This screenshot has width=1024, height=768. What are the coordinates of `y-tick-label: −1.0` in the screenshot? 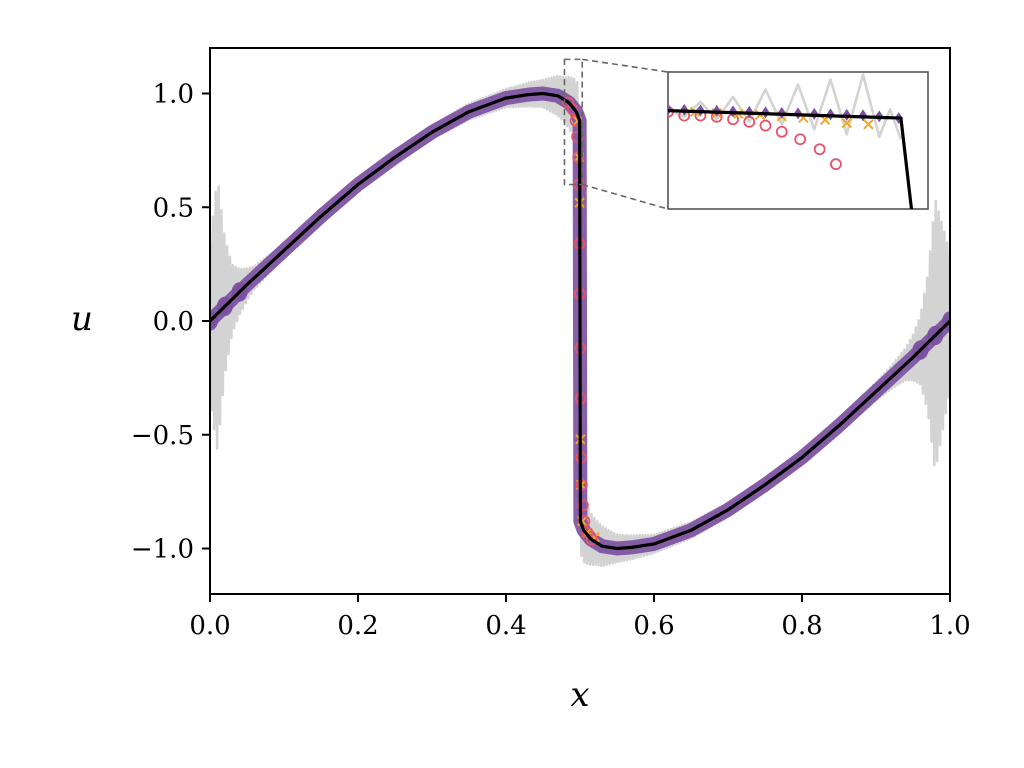 It's located at (162, 550).